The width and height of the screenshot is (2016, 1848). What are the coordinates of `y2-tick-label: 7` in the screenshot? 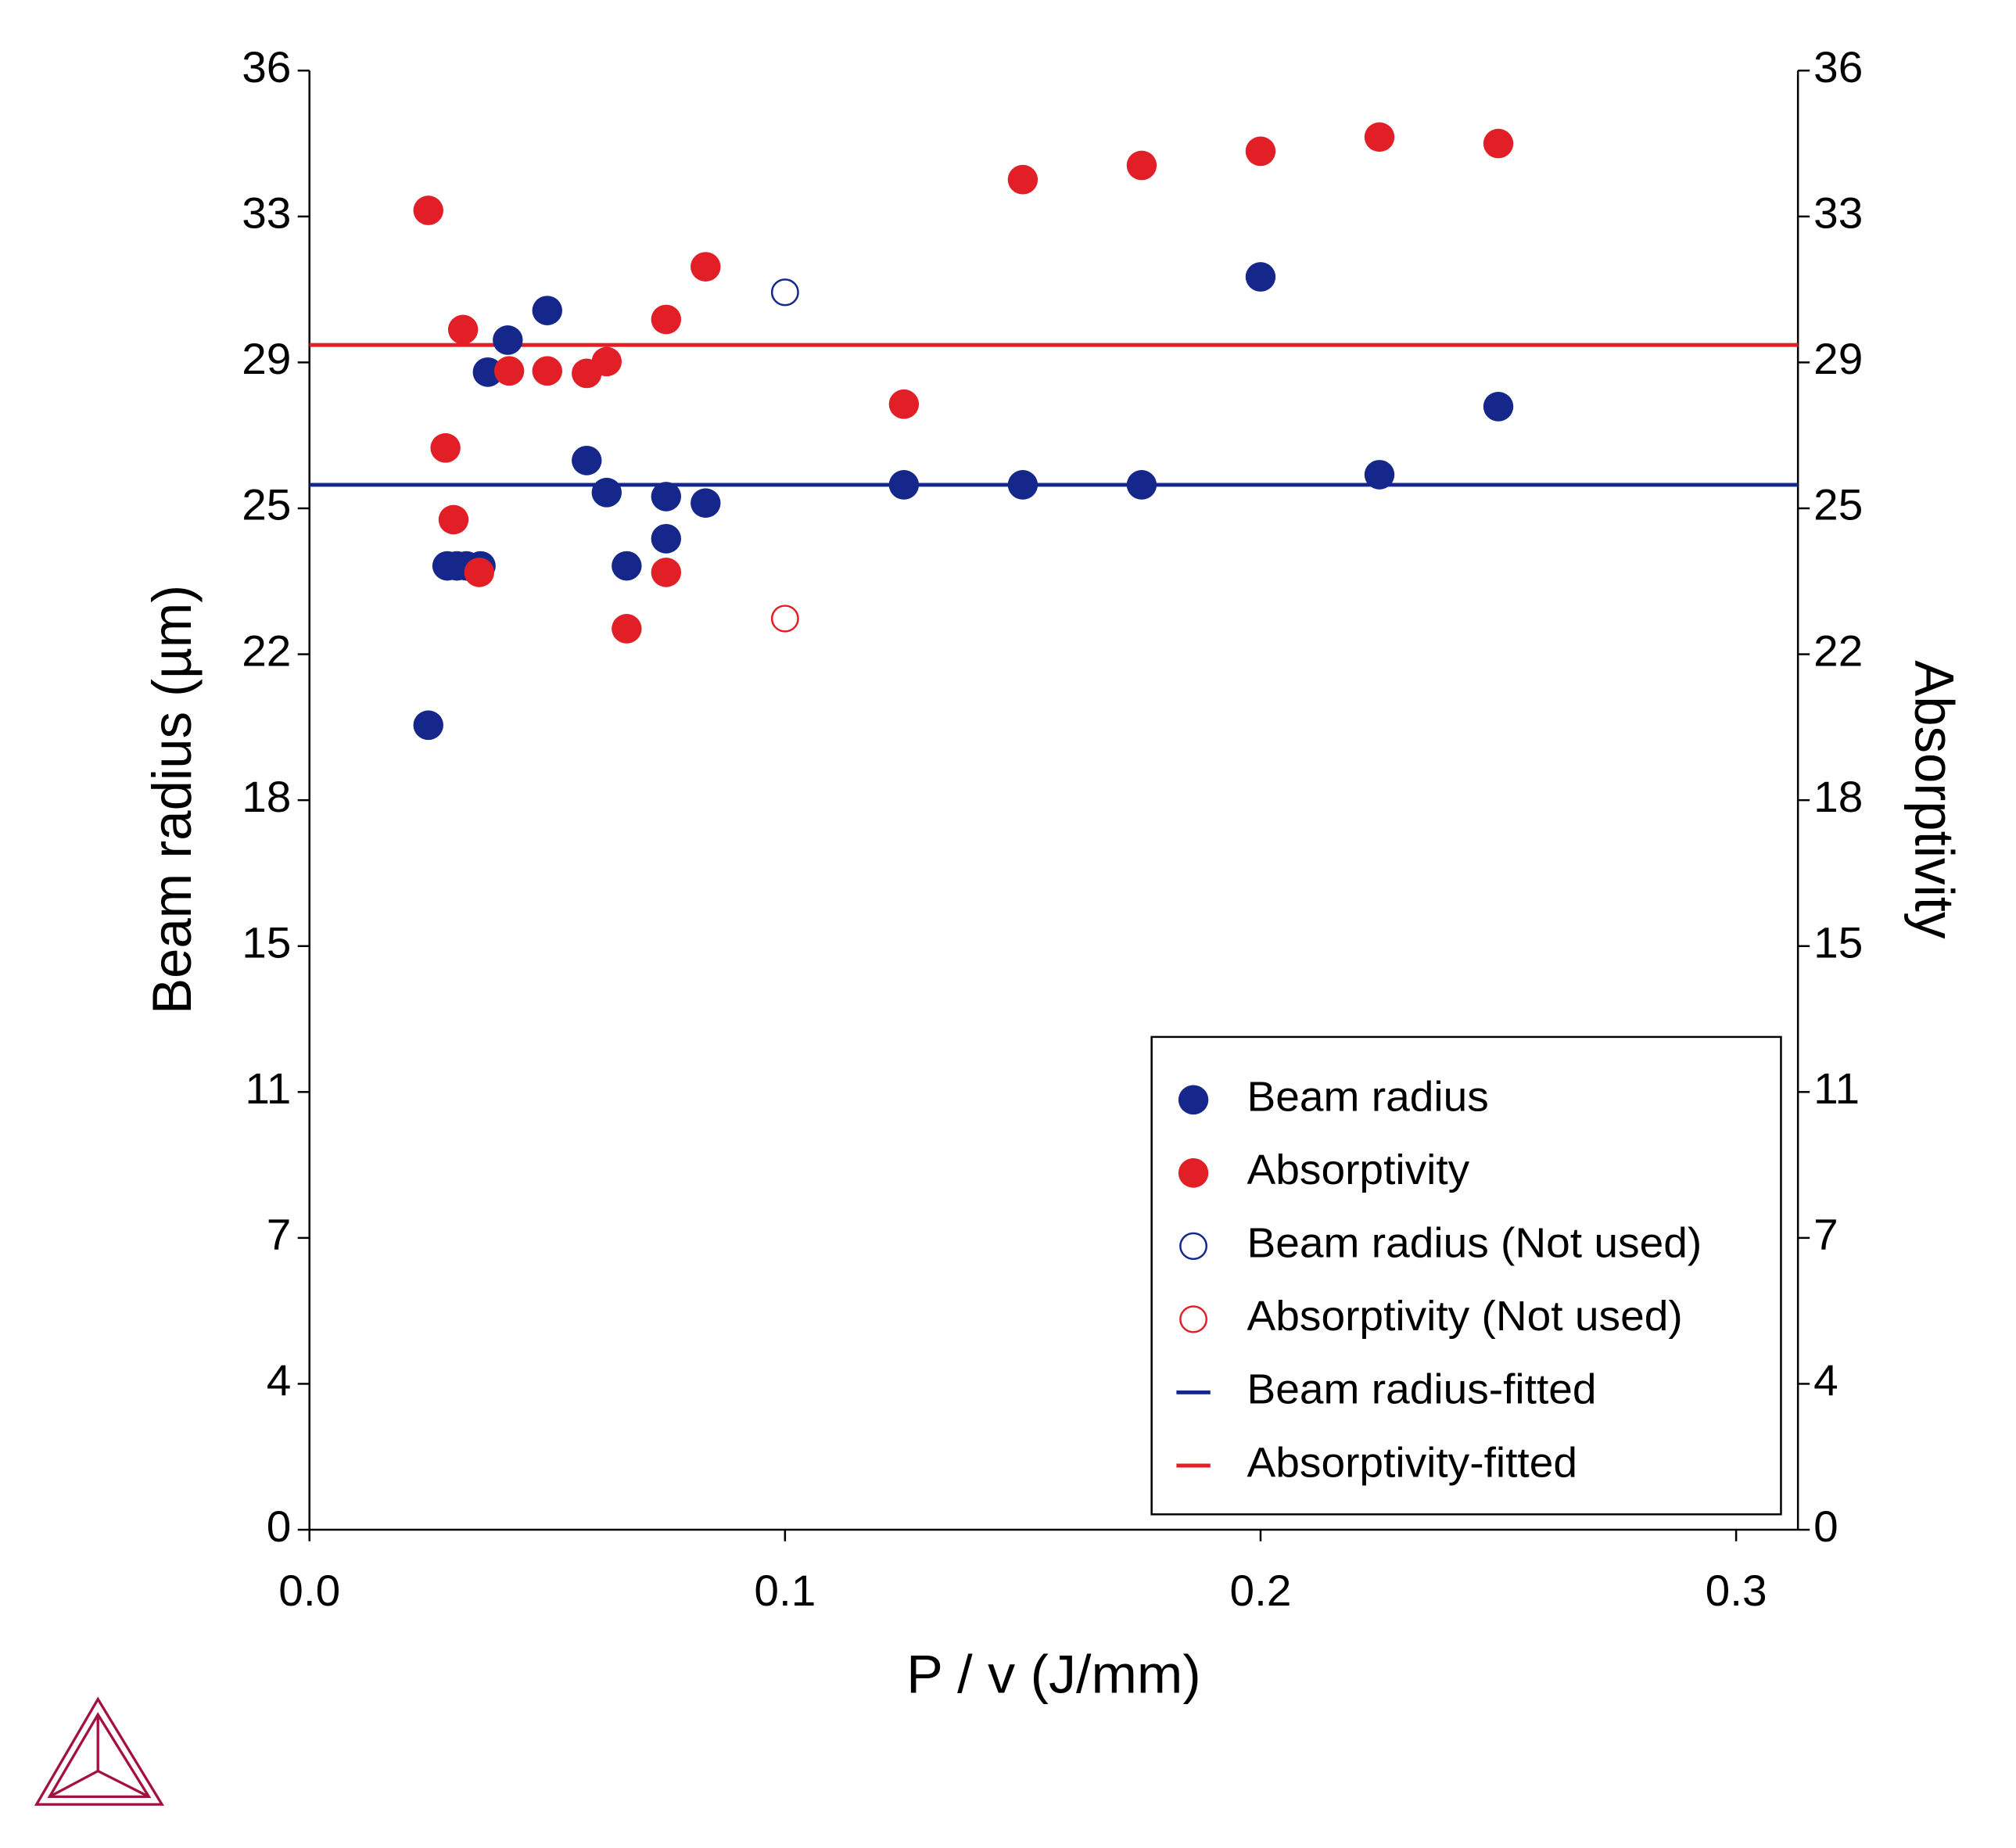 It's located at (1825, 1234).